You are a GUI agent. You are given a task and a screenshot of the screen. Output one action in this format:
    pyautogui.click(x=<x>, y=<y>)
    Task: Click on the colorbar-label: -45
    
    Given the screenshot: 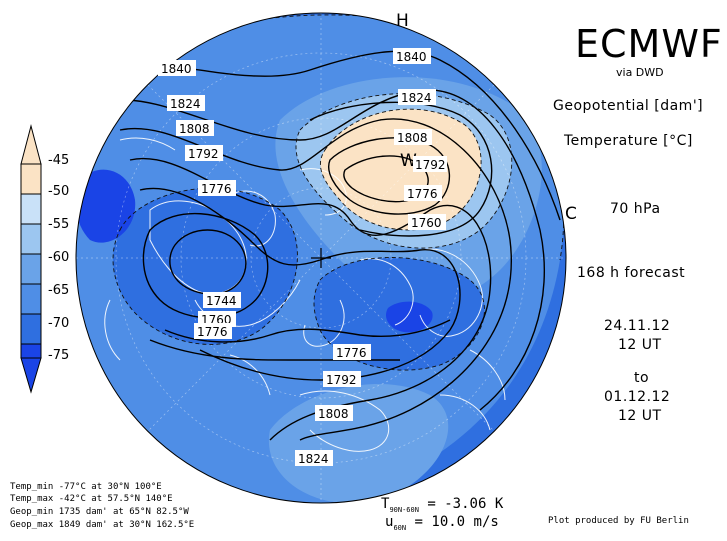 What is the action you would take?
    pyautogui.click(x=59, y=160)
    